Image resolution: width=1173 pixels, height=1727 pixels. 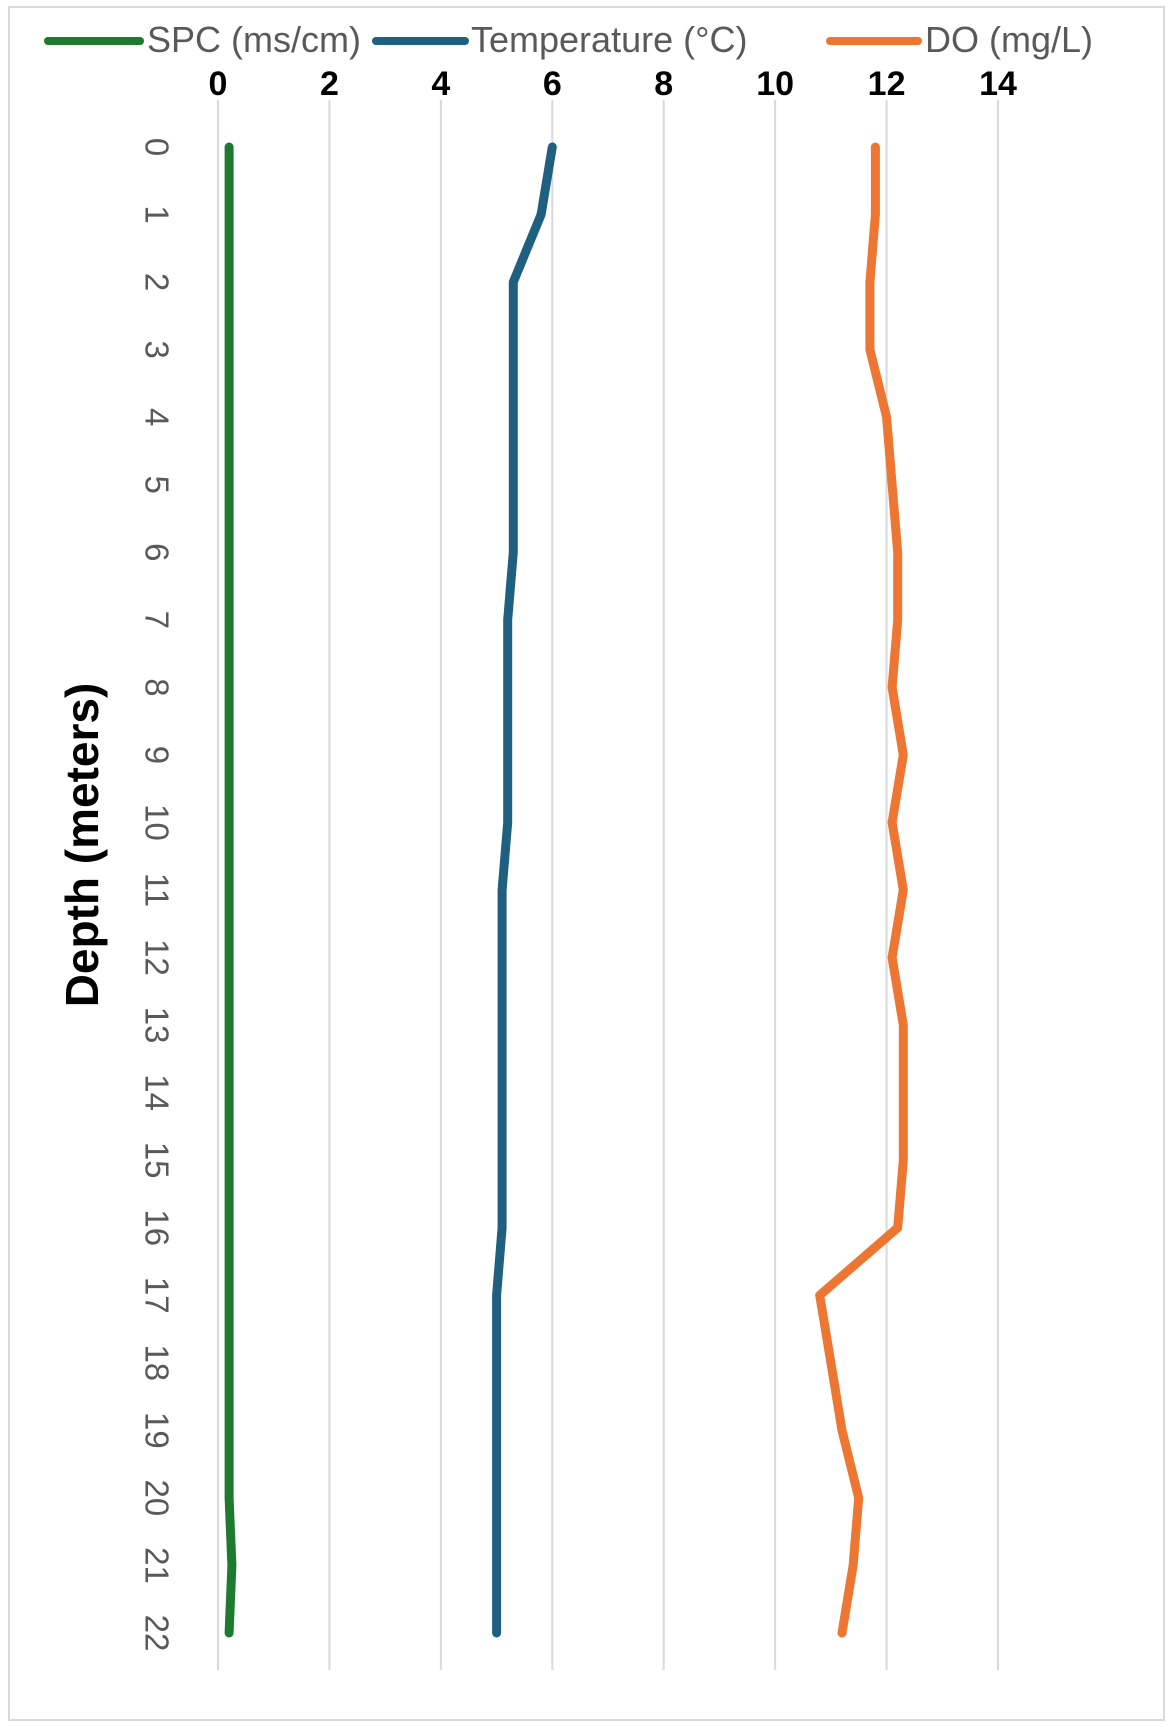 What do you see at coordinates (613, 84) in the screenshot?
I see `x-axis-ticks: 0 2 4 6 8 10 12 14` at bounding box center [613, 84].